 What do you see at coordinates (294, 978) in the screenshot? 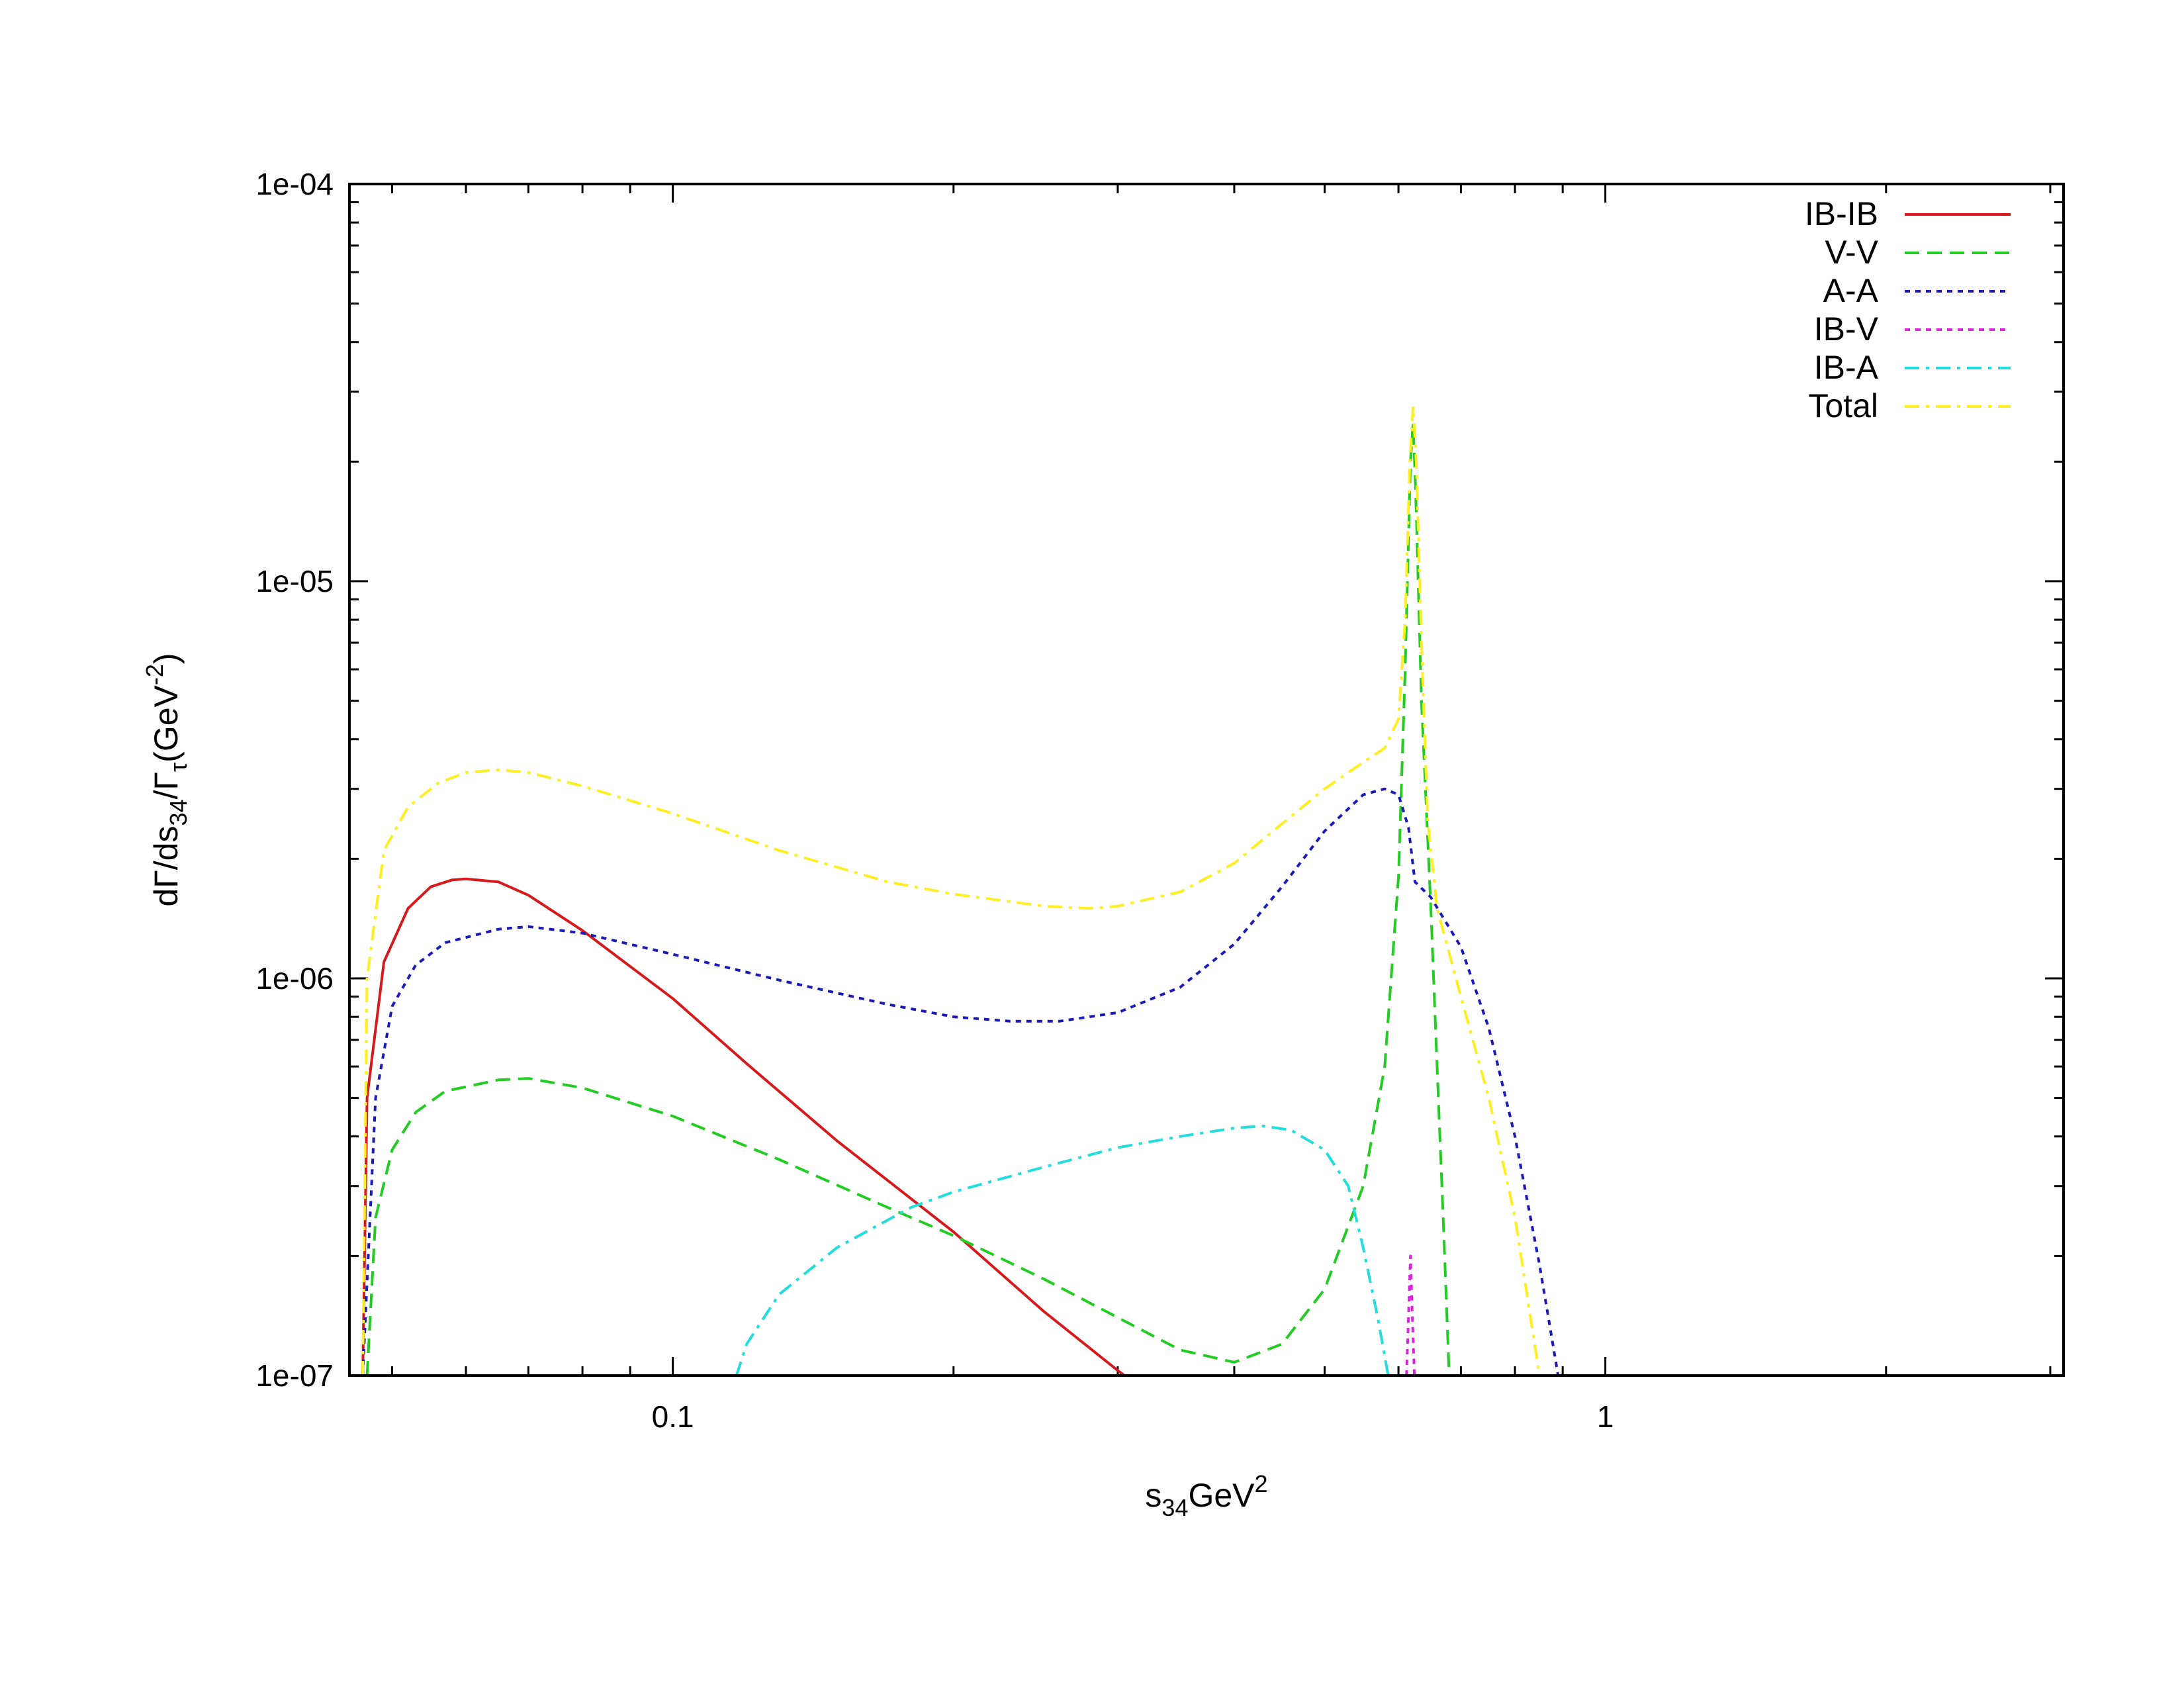
I see `y-tick-label: 1e-06` at bounding box center [294, 978].